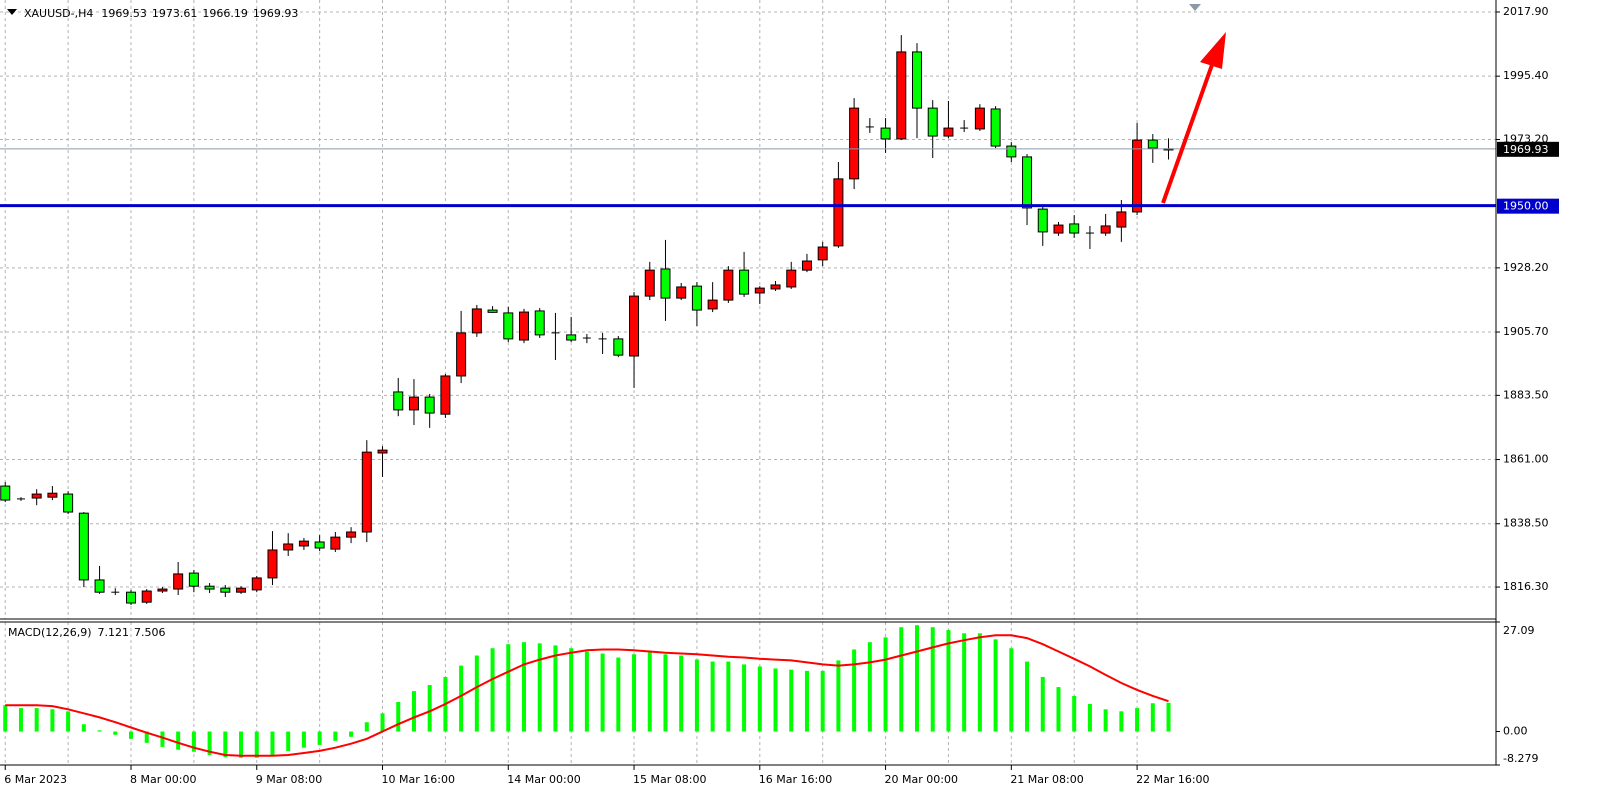 The height and width of the screenshot is (811, 1597). Describe the element at coordinates (1046, 779) in the screenshot. I see `x-tick-label: 21 Mar 08:00` at that location.